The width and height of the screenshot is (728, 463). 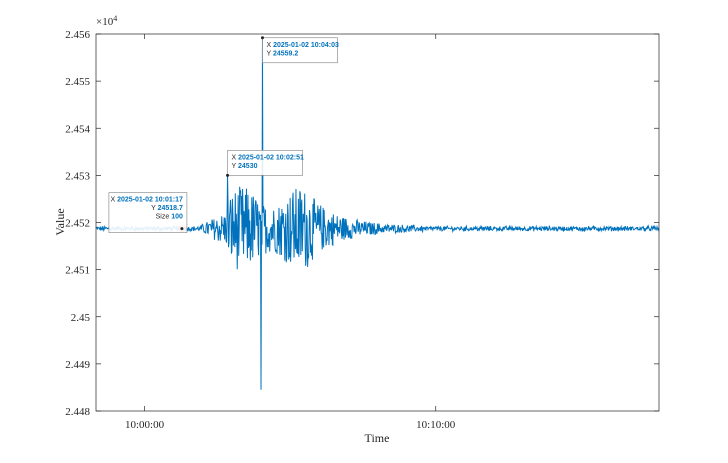 I want to click on exponent-label: ×10⁴, so click(x=106, y=21).